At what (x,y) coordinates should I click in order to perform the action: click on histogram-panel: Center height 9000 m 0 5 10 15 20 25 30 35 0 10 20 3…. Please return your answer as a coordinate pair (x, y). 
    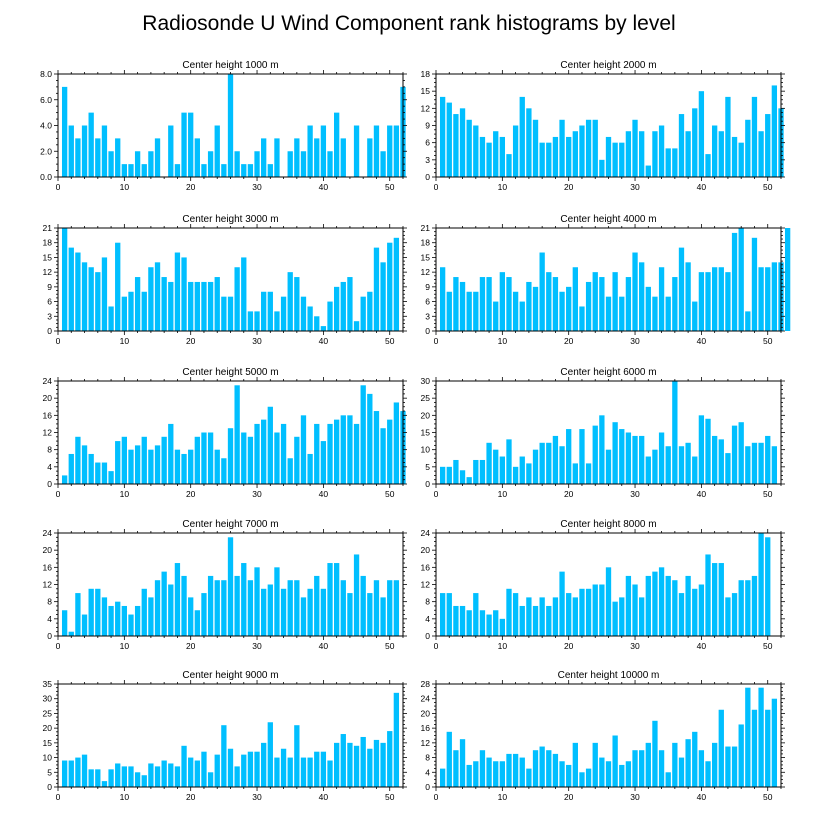
    Looking at the image, I should click on (225, 736).